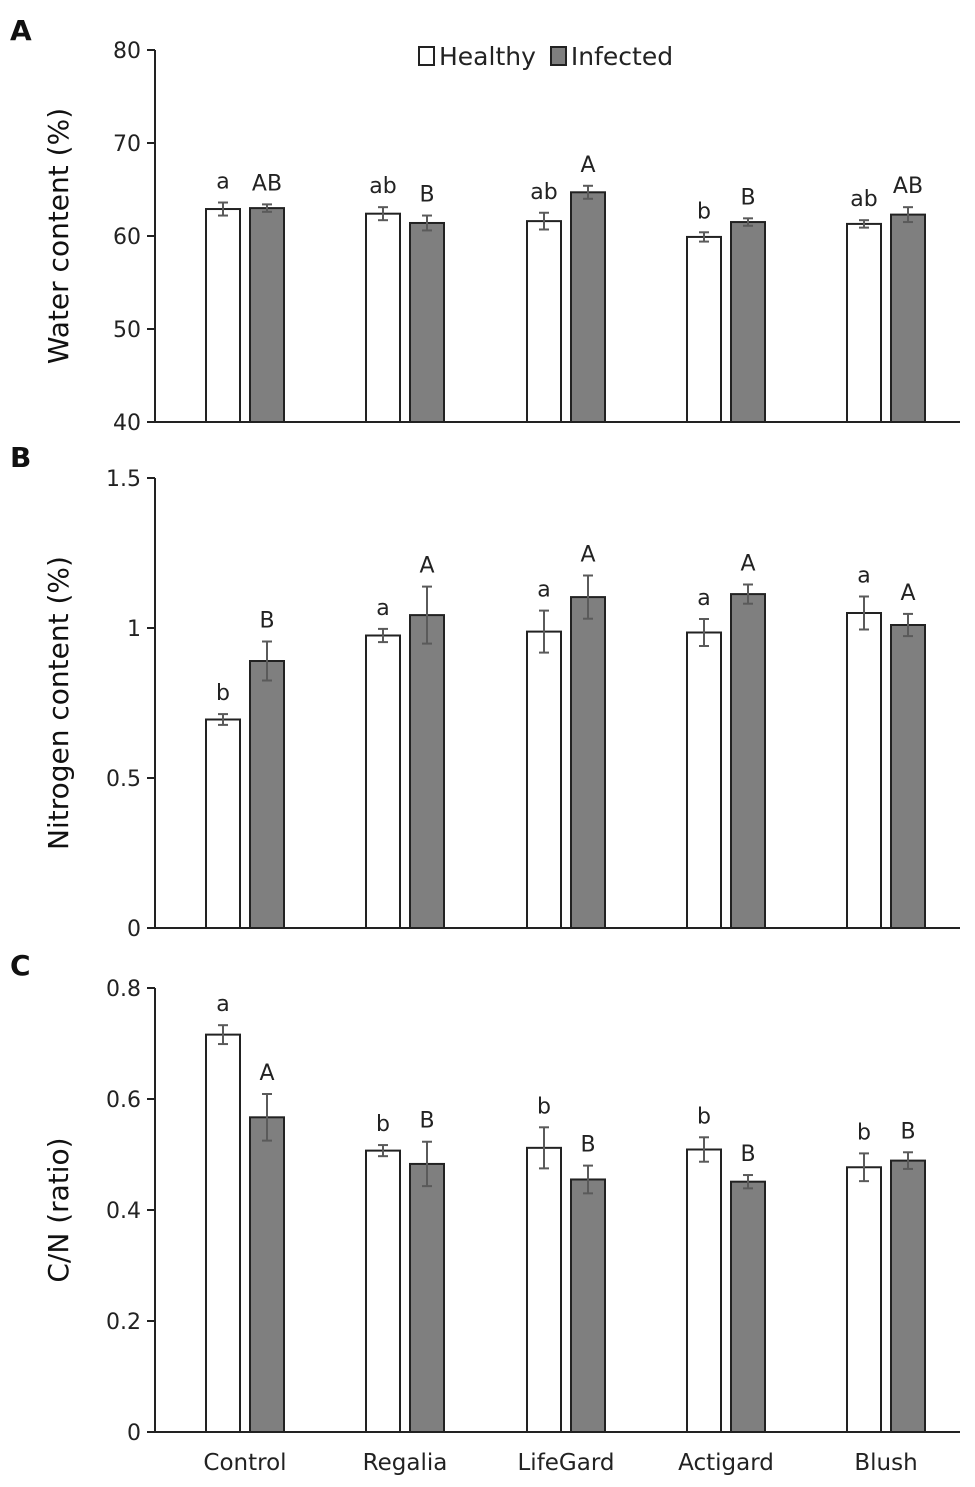 The width and height of the screenshot is (975, 1487). What do you see at coordinates (544, 321) in the screenshot?
I see `panel-a-bar-healthy-lifegard` at bounding box center [544, 321].